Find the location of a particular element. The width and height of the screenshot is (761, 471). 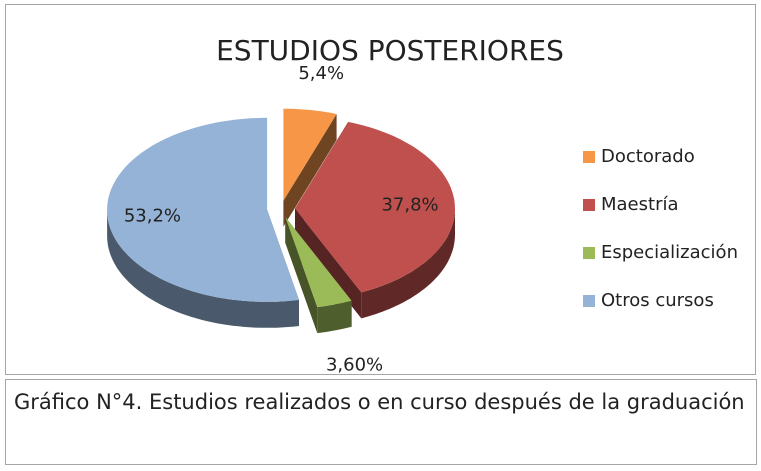

chart-title: ESTUDIOS POSTERIORES is located at coordinates (390, 50).